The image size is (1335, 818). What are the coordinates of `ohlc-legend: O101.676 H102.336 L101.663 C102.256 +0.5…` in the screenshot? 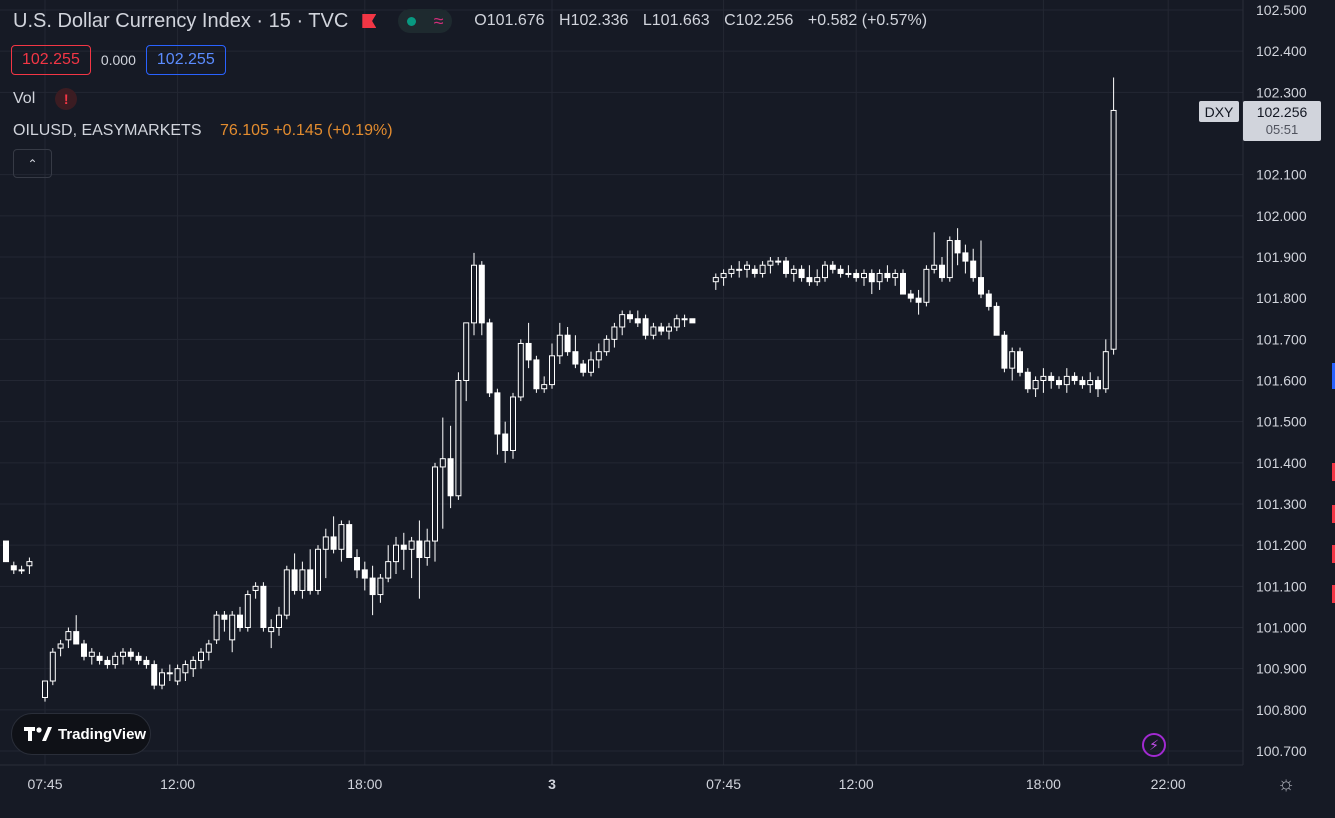 It's located at (705, 21).